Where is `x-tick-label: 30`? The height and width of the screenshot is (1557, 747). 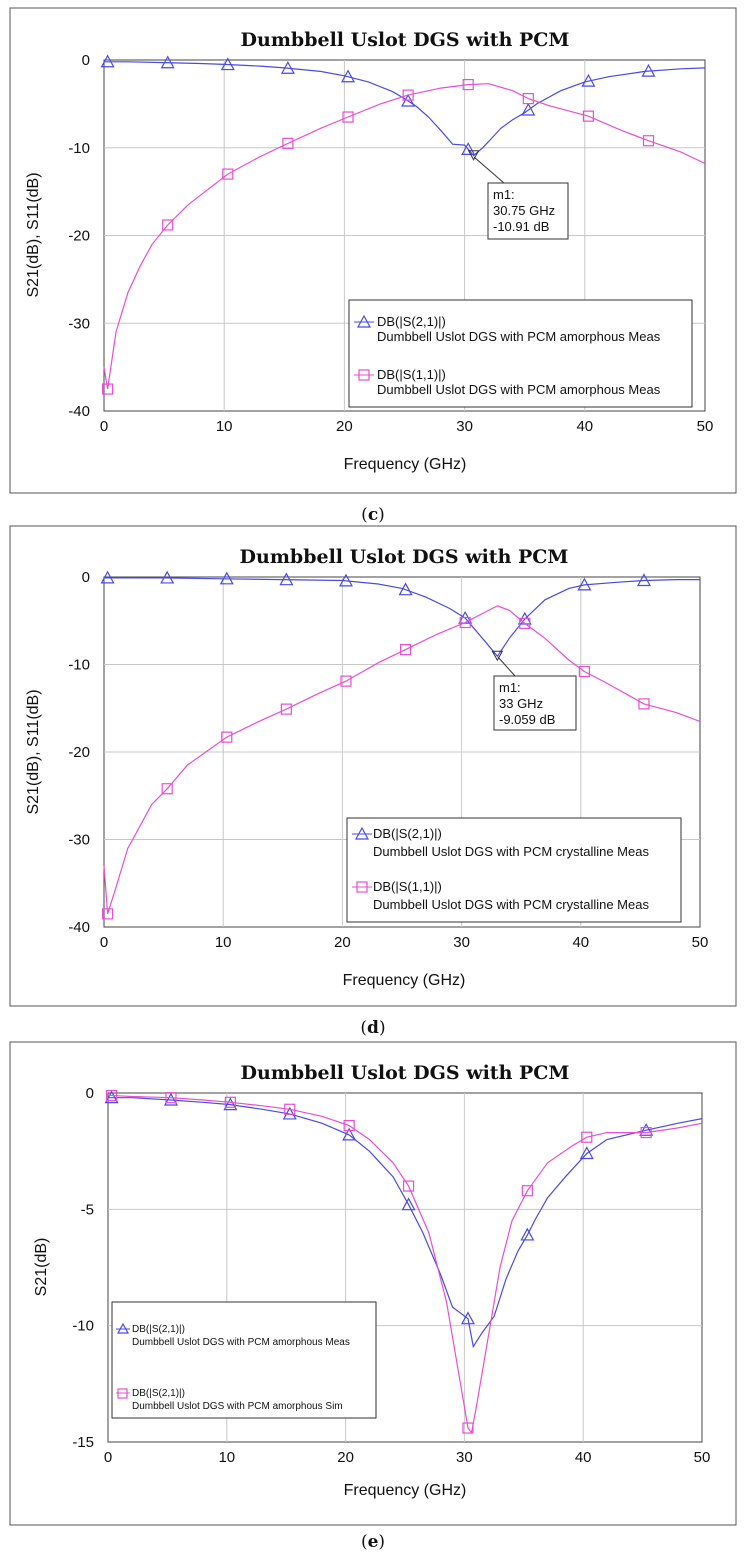 x-tick-label: 30 is located at coordinates (464, 426).